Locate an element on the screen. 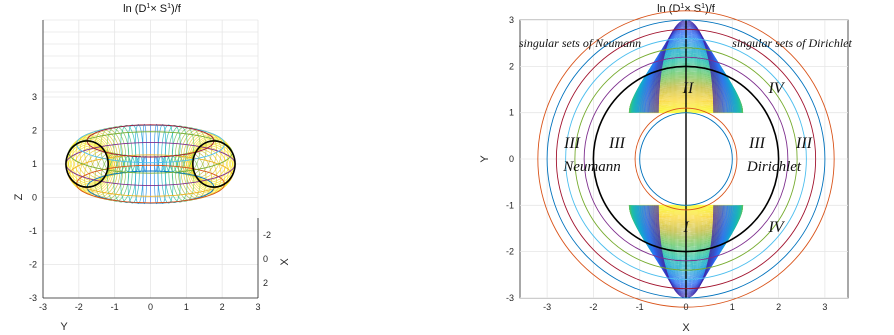 This screenshot has width=894, height=335. right-y-tick-labels: 3 2 1 0 -1 -2 -3 is located at coordinates (510, 159).